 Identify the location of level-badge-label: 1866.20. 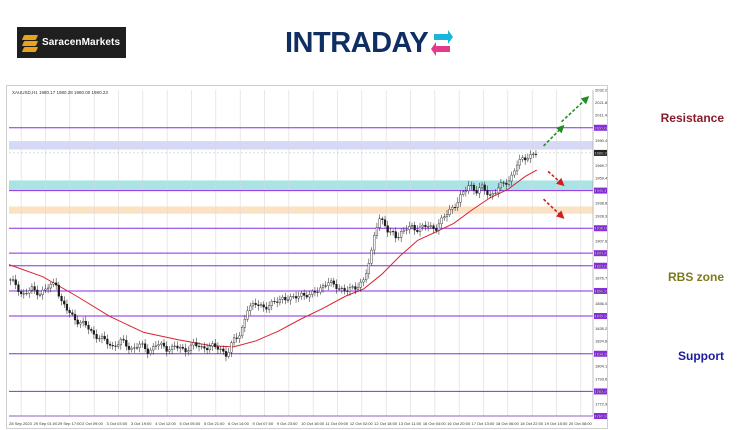
(601, 290).